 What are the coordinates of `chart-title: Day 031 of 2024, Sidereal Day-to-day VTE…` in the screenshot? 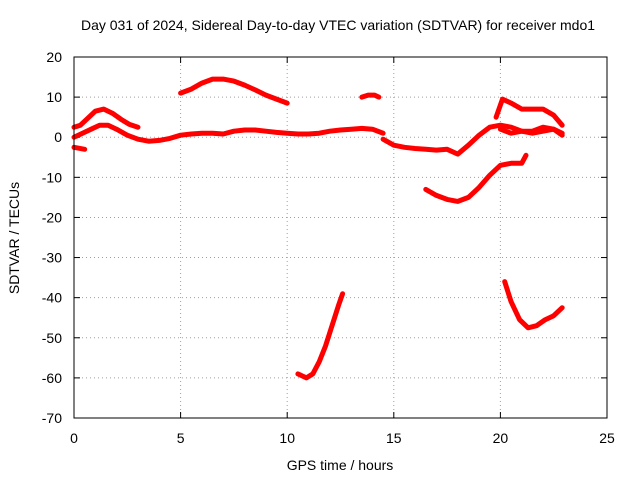 It's located at (338, 25).